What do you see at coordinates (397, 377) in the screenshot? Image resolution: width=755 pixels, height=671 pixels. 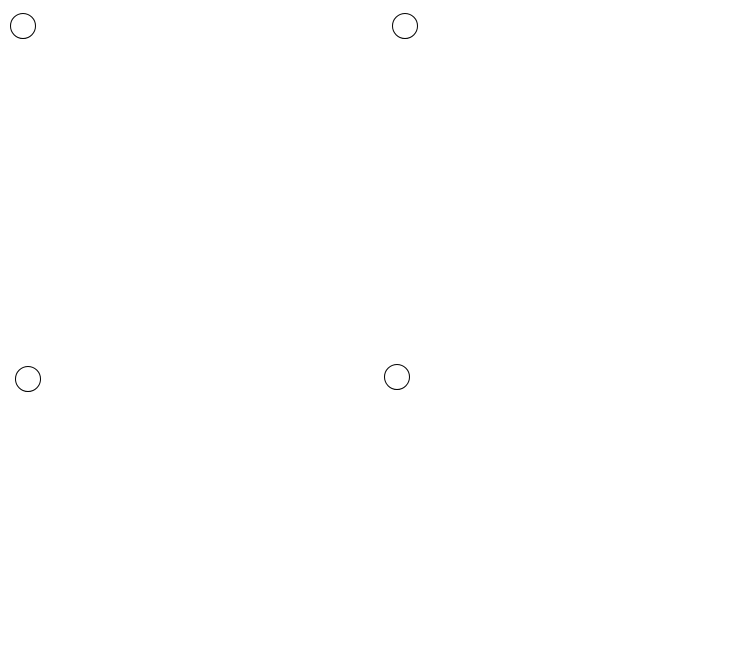 I see `panel-letter-d` at bounding box center [397, 377].